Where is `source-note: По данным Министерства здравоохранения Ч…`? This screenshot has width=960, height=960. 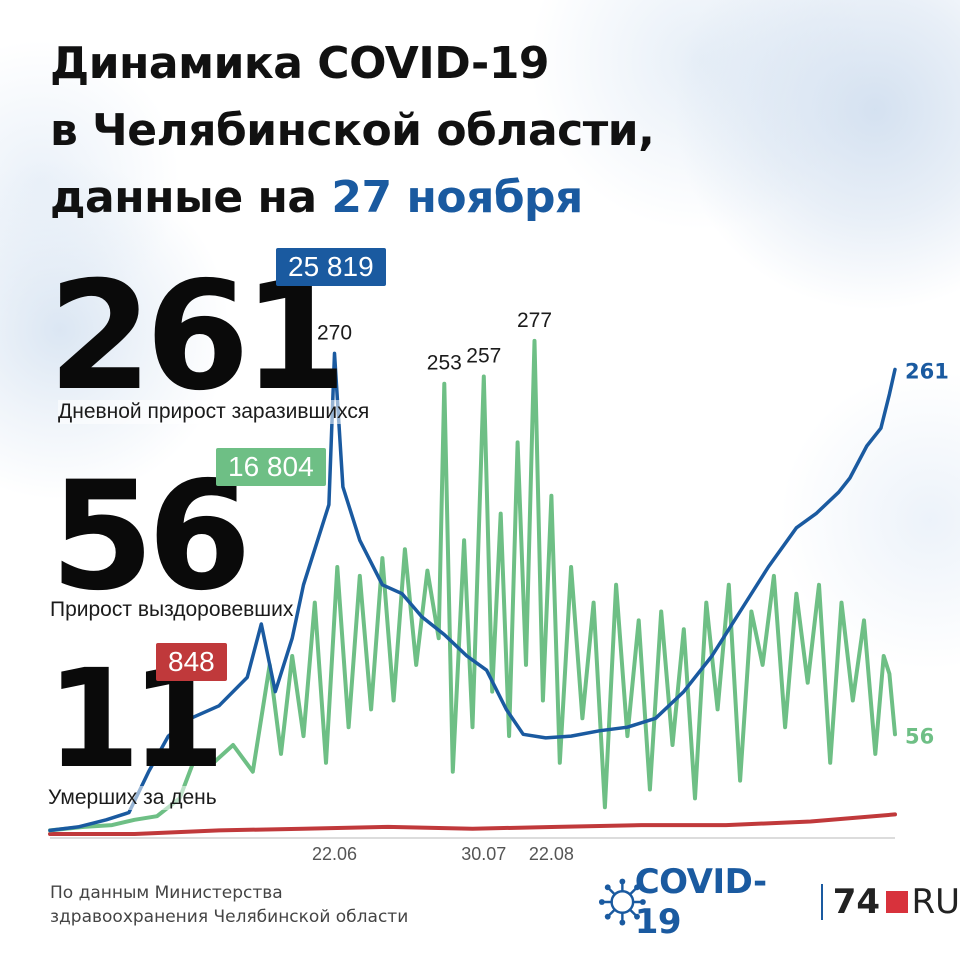
source-note: По данным Министерства здравоохранения Ч… is located at coordinates (229, 905).